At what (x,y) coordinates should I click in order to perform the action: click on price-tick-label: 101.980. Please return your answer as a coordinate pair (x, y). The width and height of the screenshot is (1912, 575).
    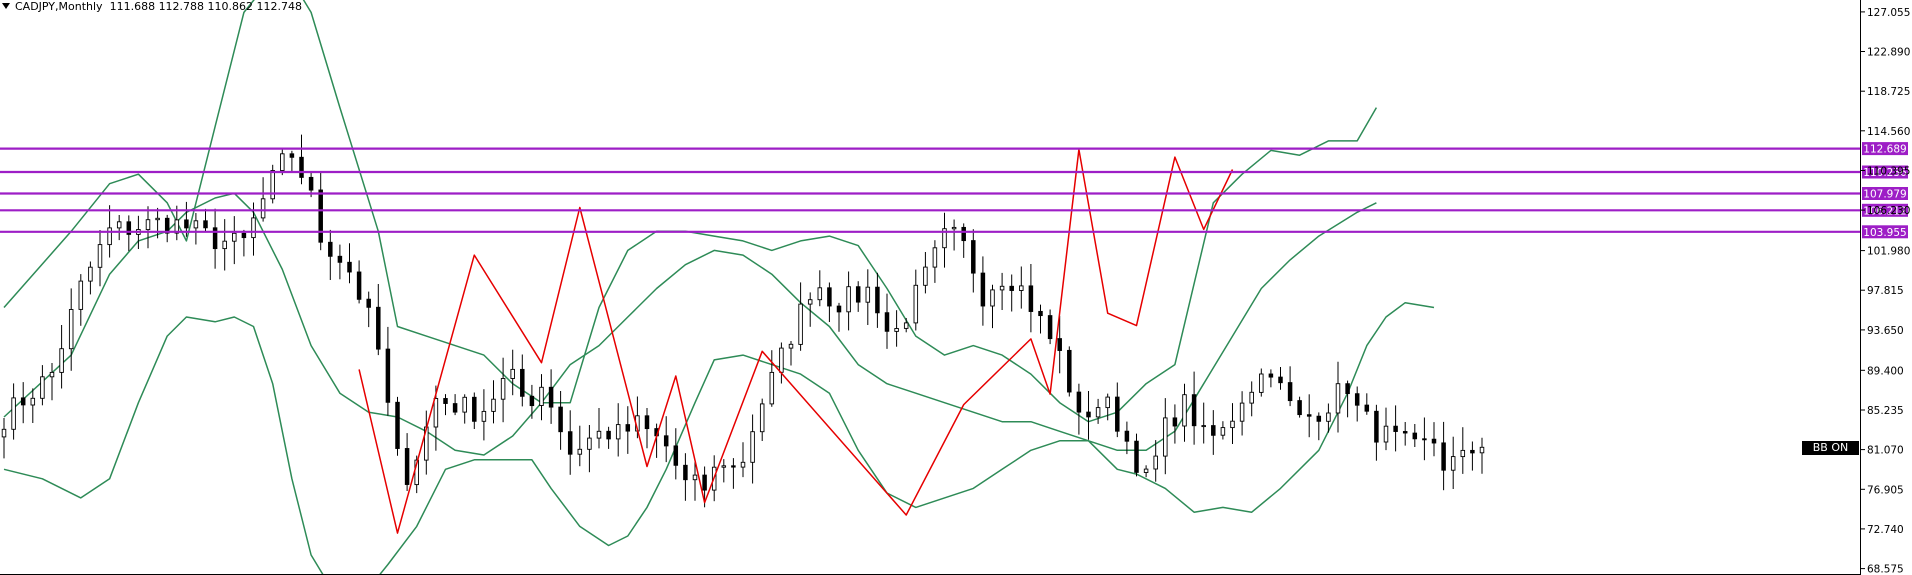
    Looking at the image, I should click on (1888, 252).